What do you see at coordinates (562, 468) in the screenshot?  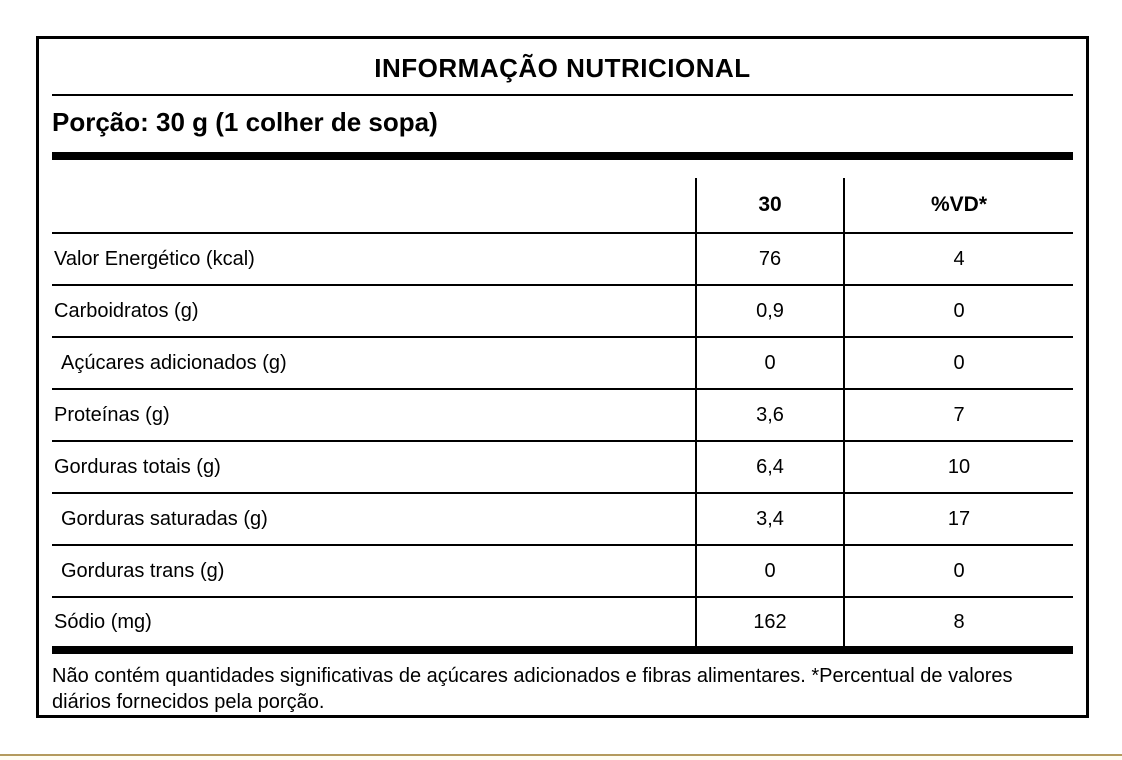 I see `table-row-gorduras-totais: Gorduras totais (g) 6,4 10` at bounding box center [562, 468].